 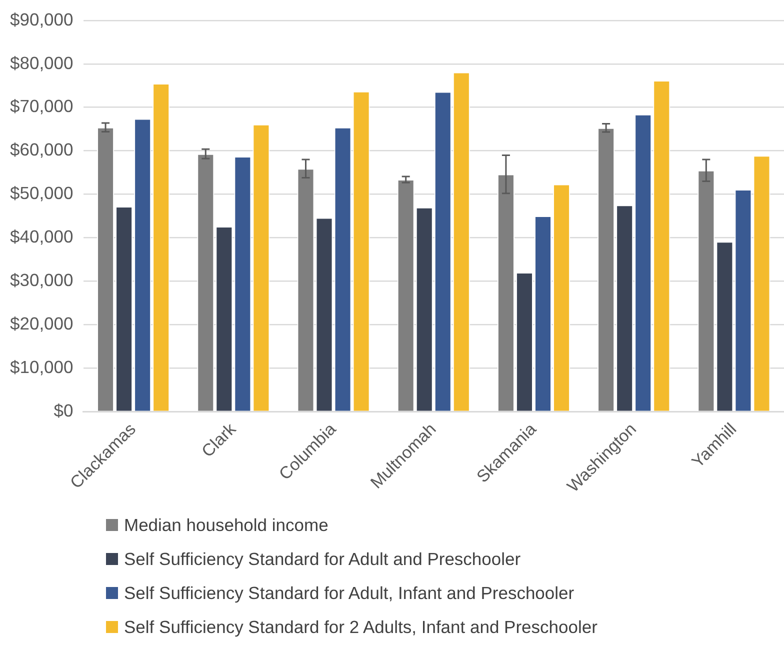 What do you see at coordinates (349, 593) in the screenshot?
I see `legend-label: Self Sufficiency Standard for Adult, Infant and Preschooler` at bounding box center [349, 593].